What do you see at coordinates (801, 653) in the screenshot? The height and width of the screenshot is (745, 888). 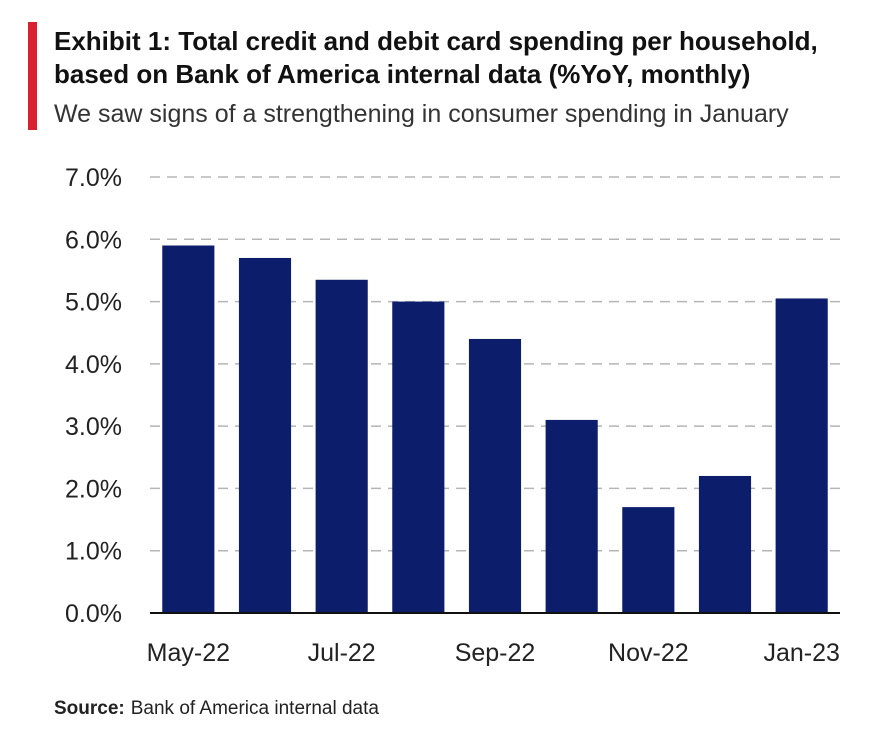 I see `x-tick-label: Jan-23` at bounding box center [801, 653].